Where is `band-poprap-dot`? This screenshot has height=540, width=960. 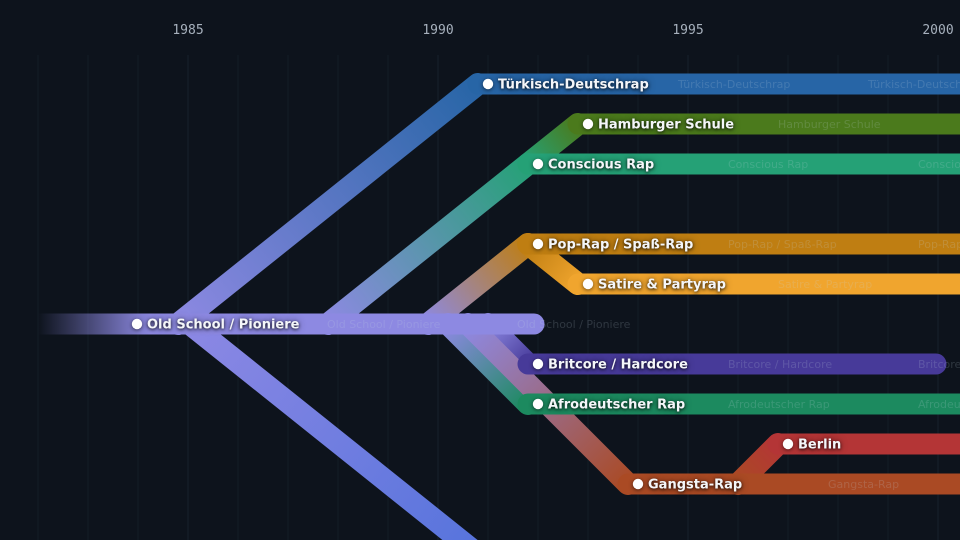 band-poprap-dot is located at coordinates (538, 244).